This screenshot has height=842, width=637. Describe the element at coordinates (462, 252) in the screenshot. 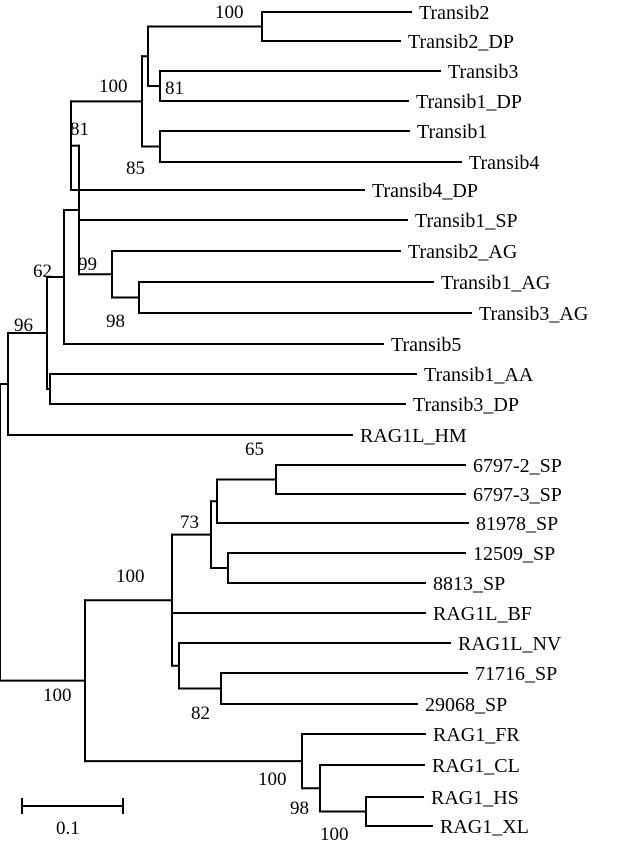

I see `leaf-label: Transib2_AG` at that location.